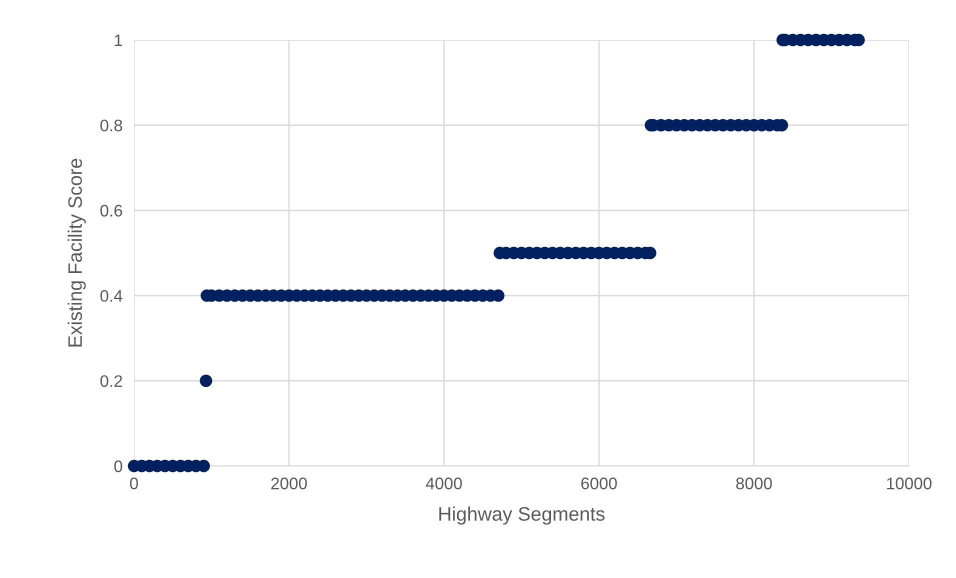  I want to click on x-tick-label: 4000, so click(444, 484).